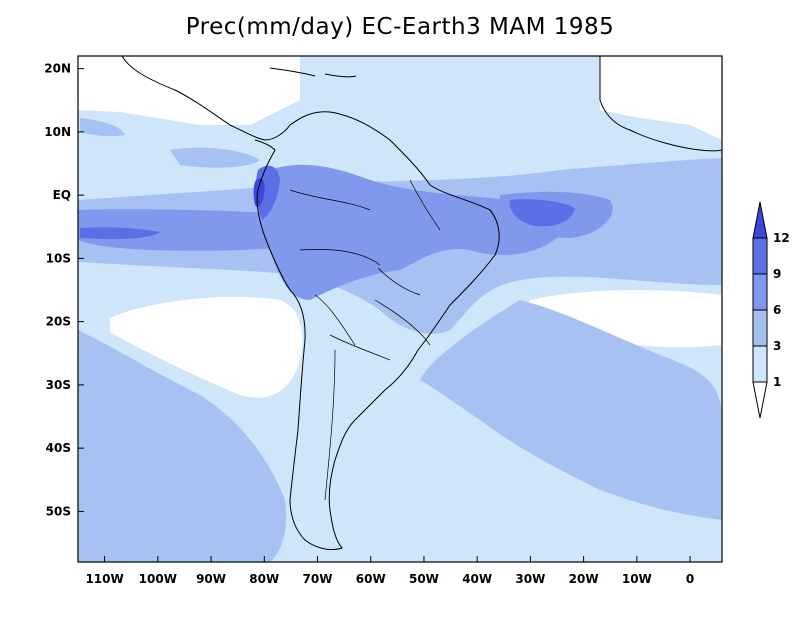 Image resolution: width=800 pixels, height=618 pixels. I want to click on precip-band-3-6-south-pacific, so click(182, 446).